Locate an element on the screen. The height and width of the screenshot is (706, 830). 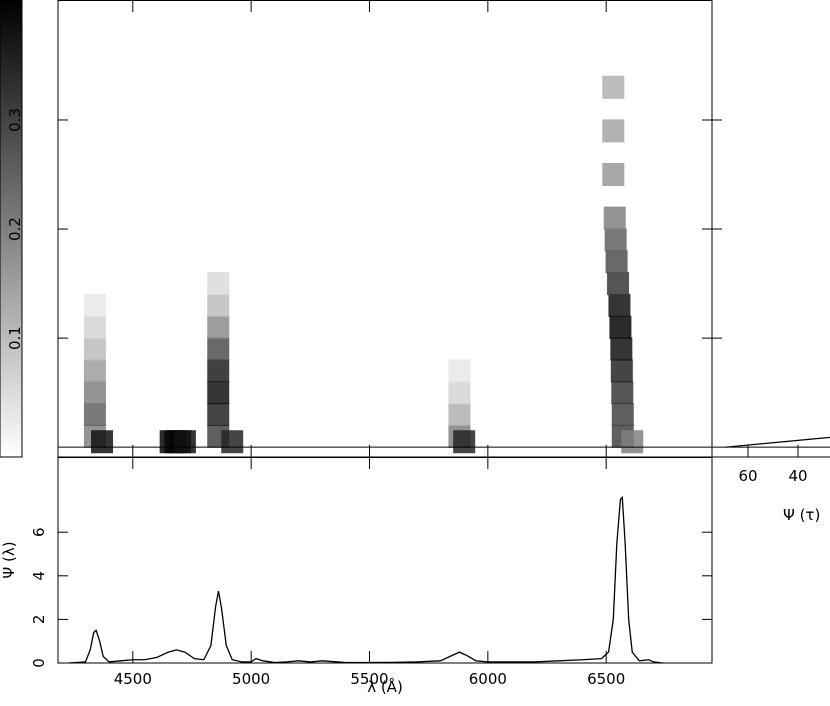
colorbar-tick-label: 0.2 is located at coordinates (15, 229).